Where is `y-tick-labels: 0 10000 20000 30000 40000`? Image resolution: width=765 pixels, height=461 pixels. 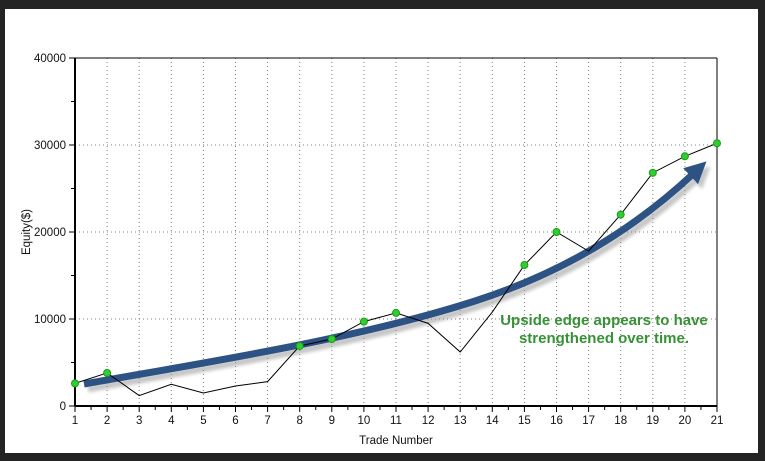 y-tick-labels: 0 10000 20000 30000 40000 is located at coordinates (50, 233).